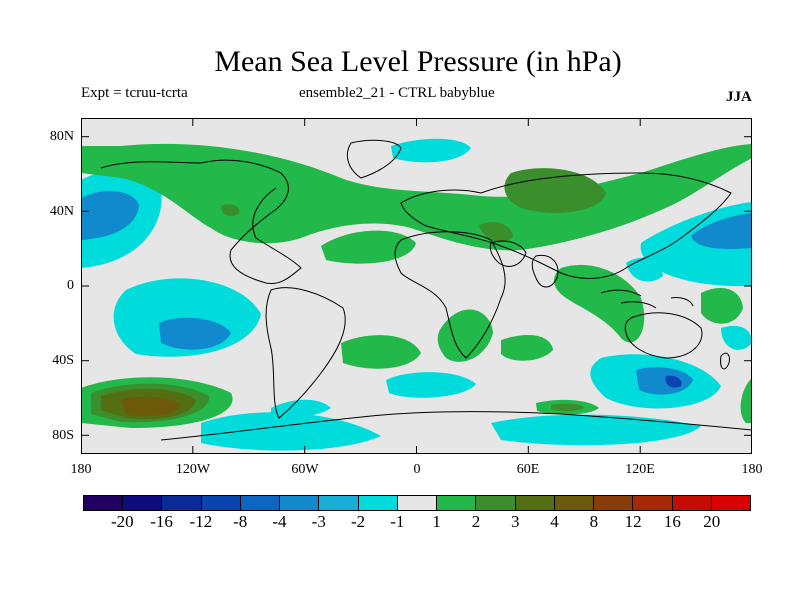  I want to click on south-pacific-high-east, so click(746, 400).